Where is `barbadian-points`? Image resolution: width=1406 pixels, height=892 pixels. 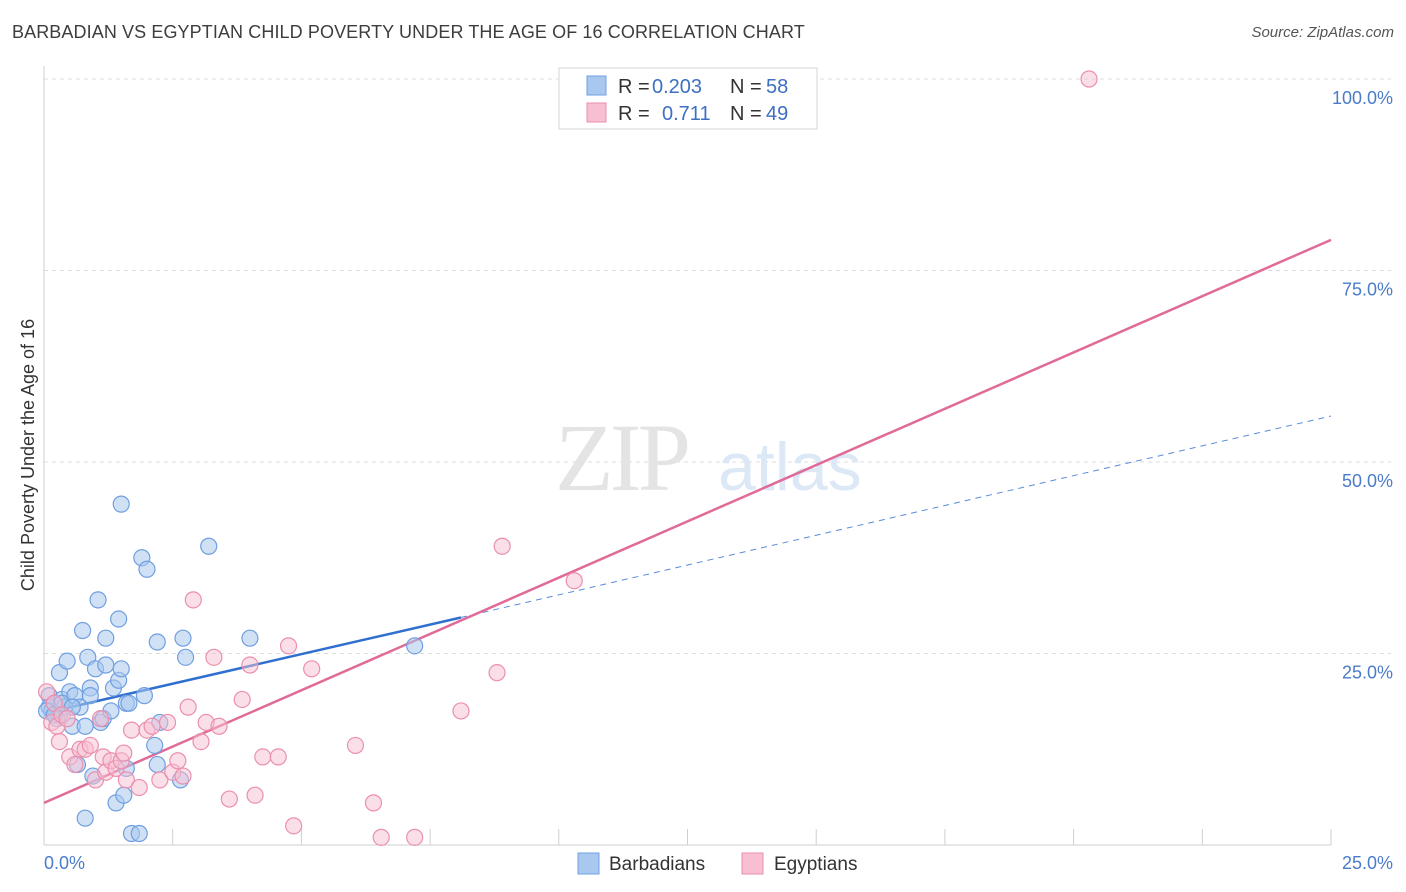
barbadian-points is located at coordinates (230, 669).